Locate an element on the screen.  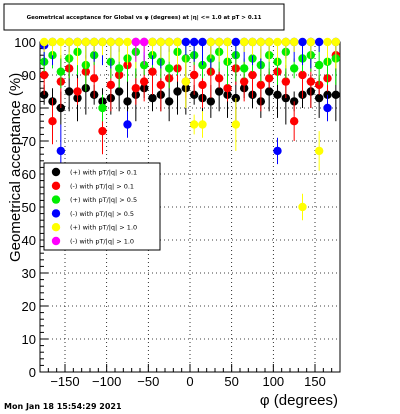
y-tick-label: 100 is located at coordinates (25, 42).